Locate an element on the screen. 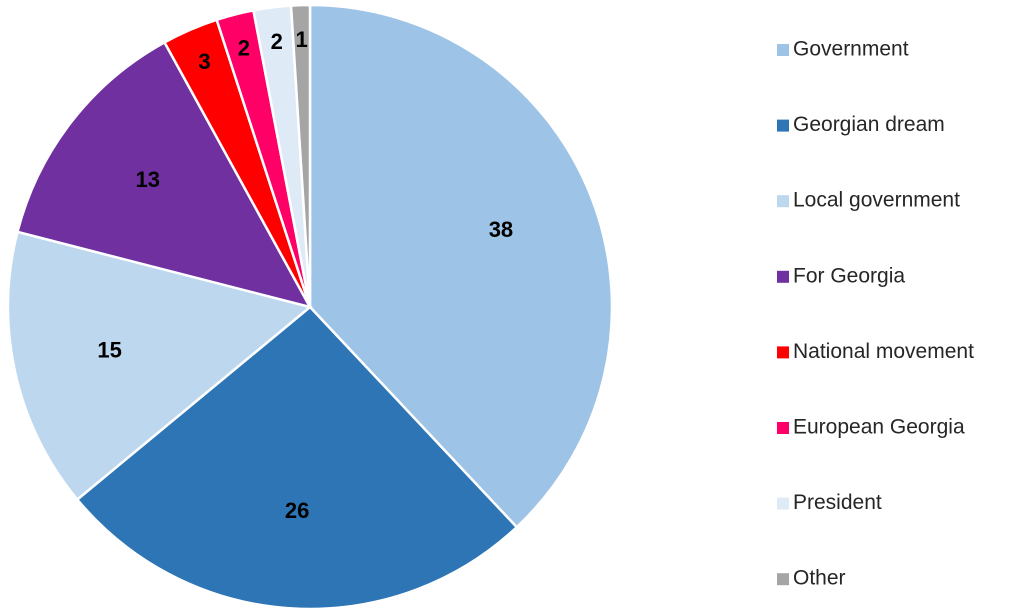 The image size is (1032, 611). data-label: 38 is located at coordinates (501, 229).